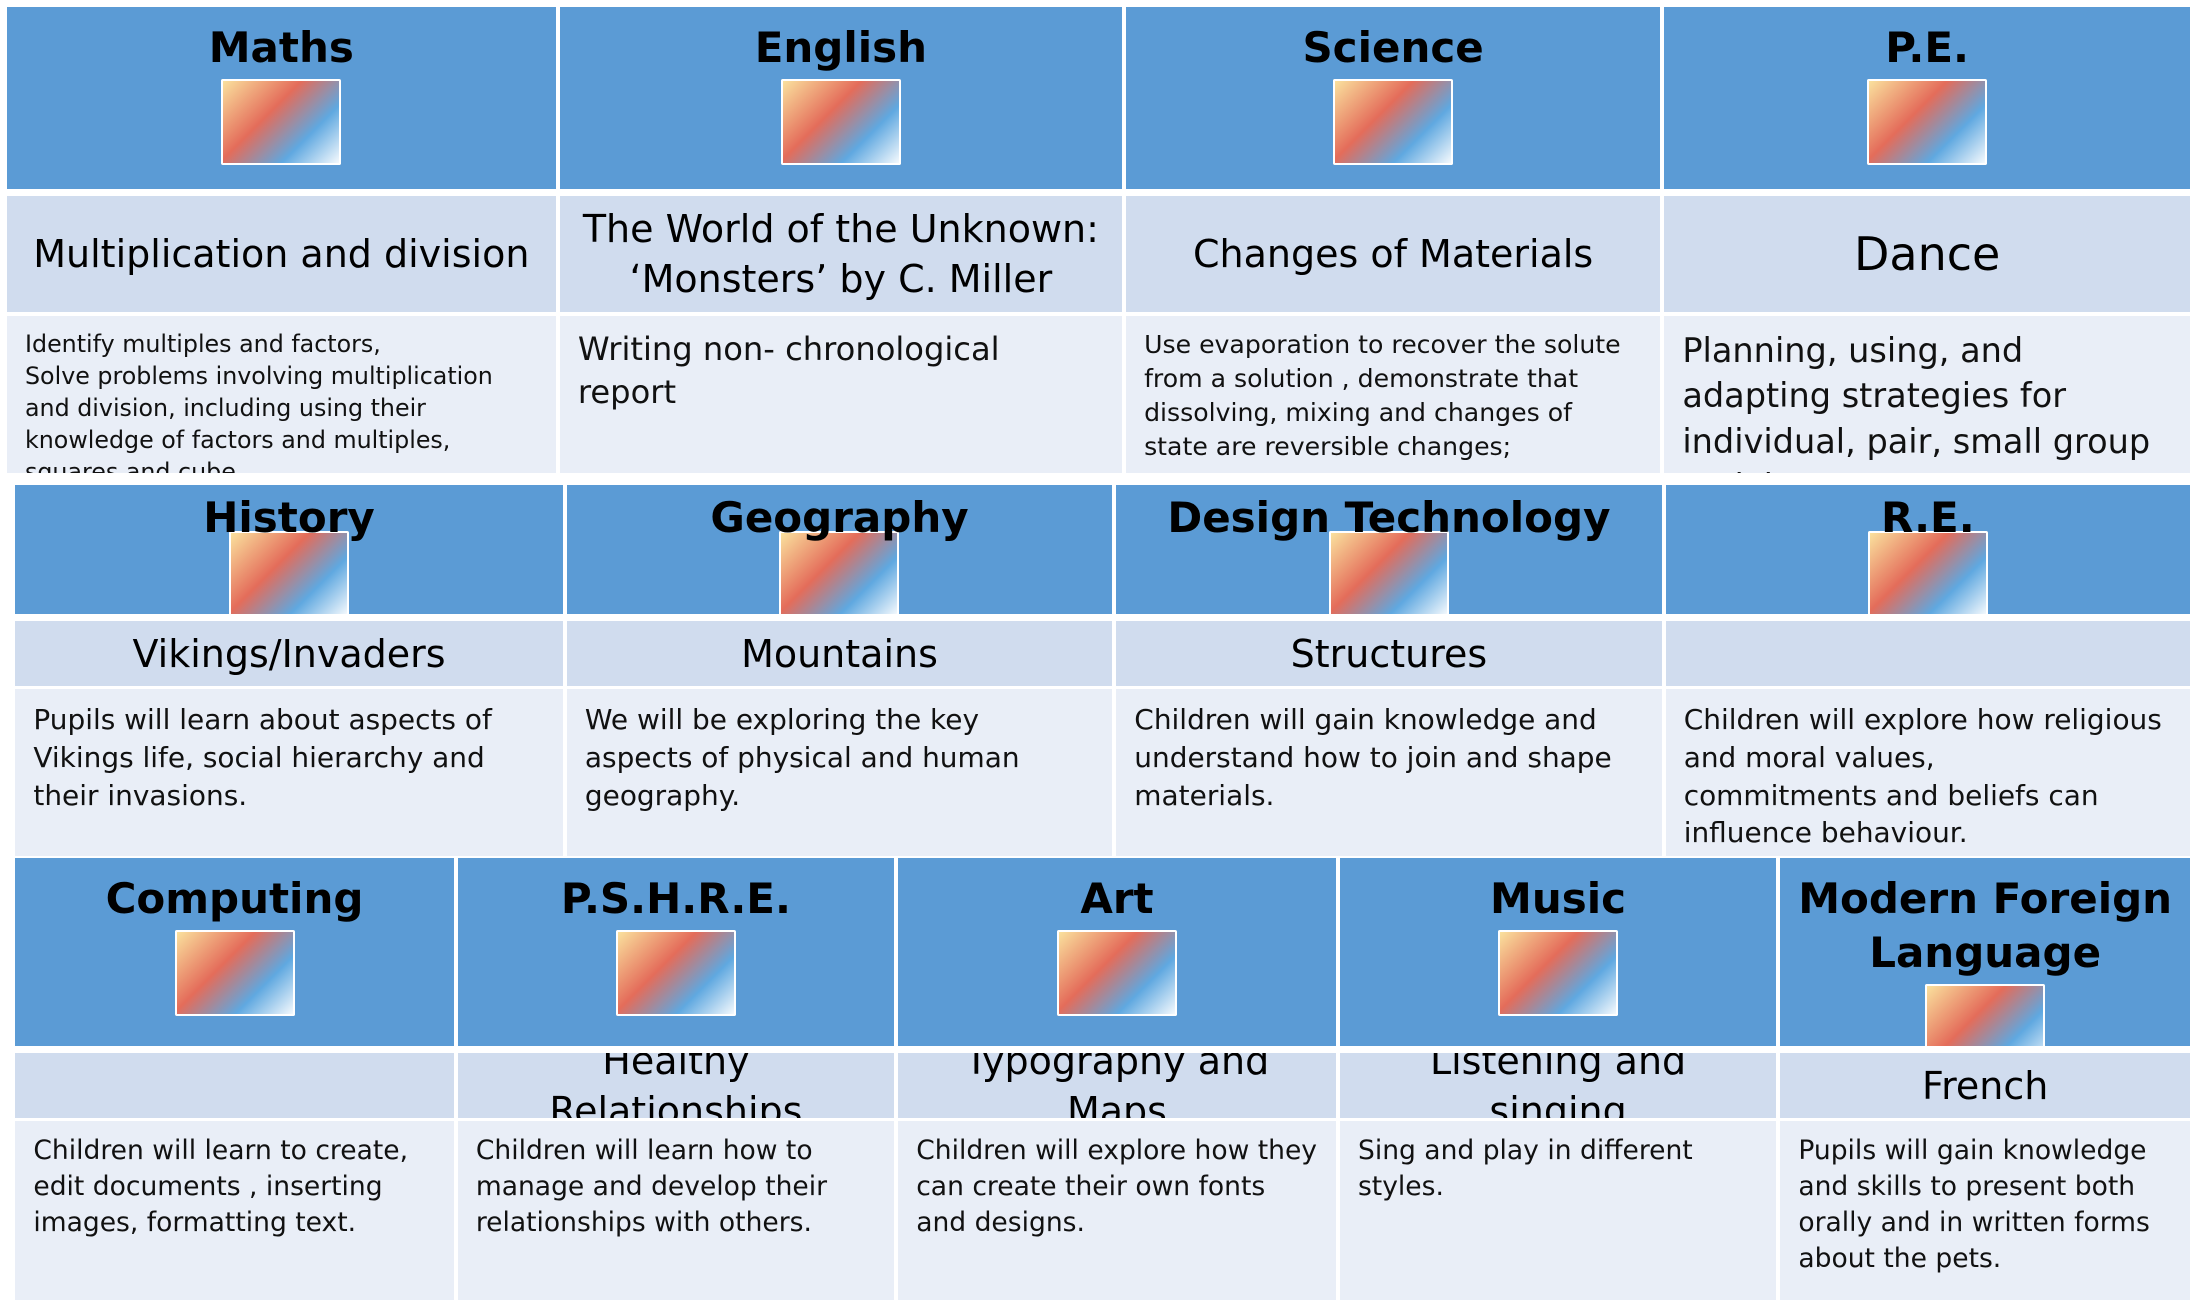  I want to click on subject-title: Science, so click(1393, 47).